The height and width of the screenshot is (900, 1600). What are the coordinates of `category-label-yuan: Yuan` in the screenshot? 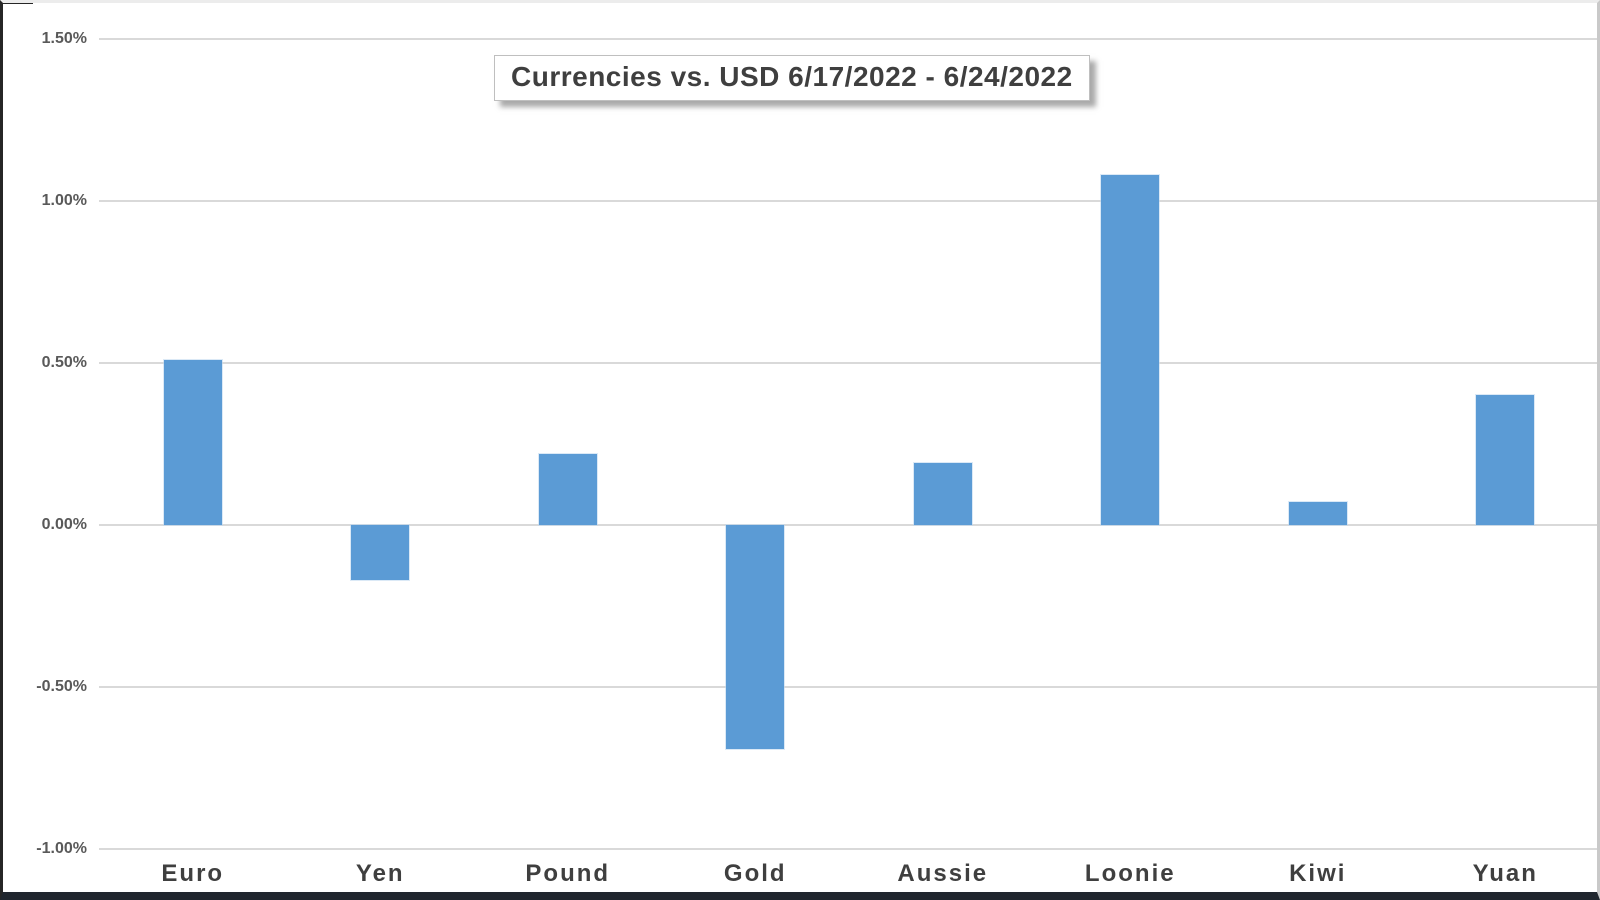 It's located at (1505, 873).